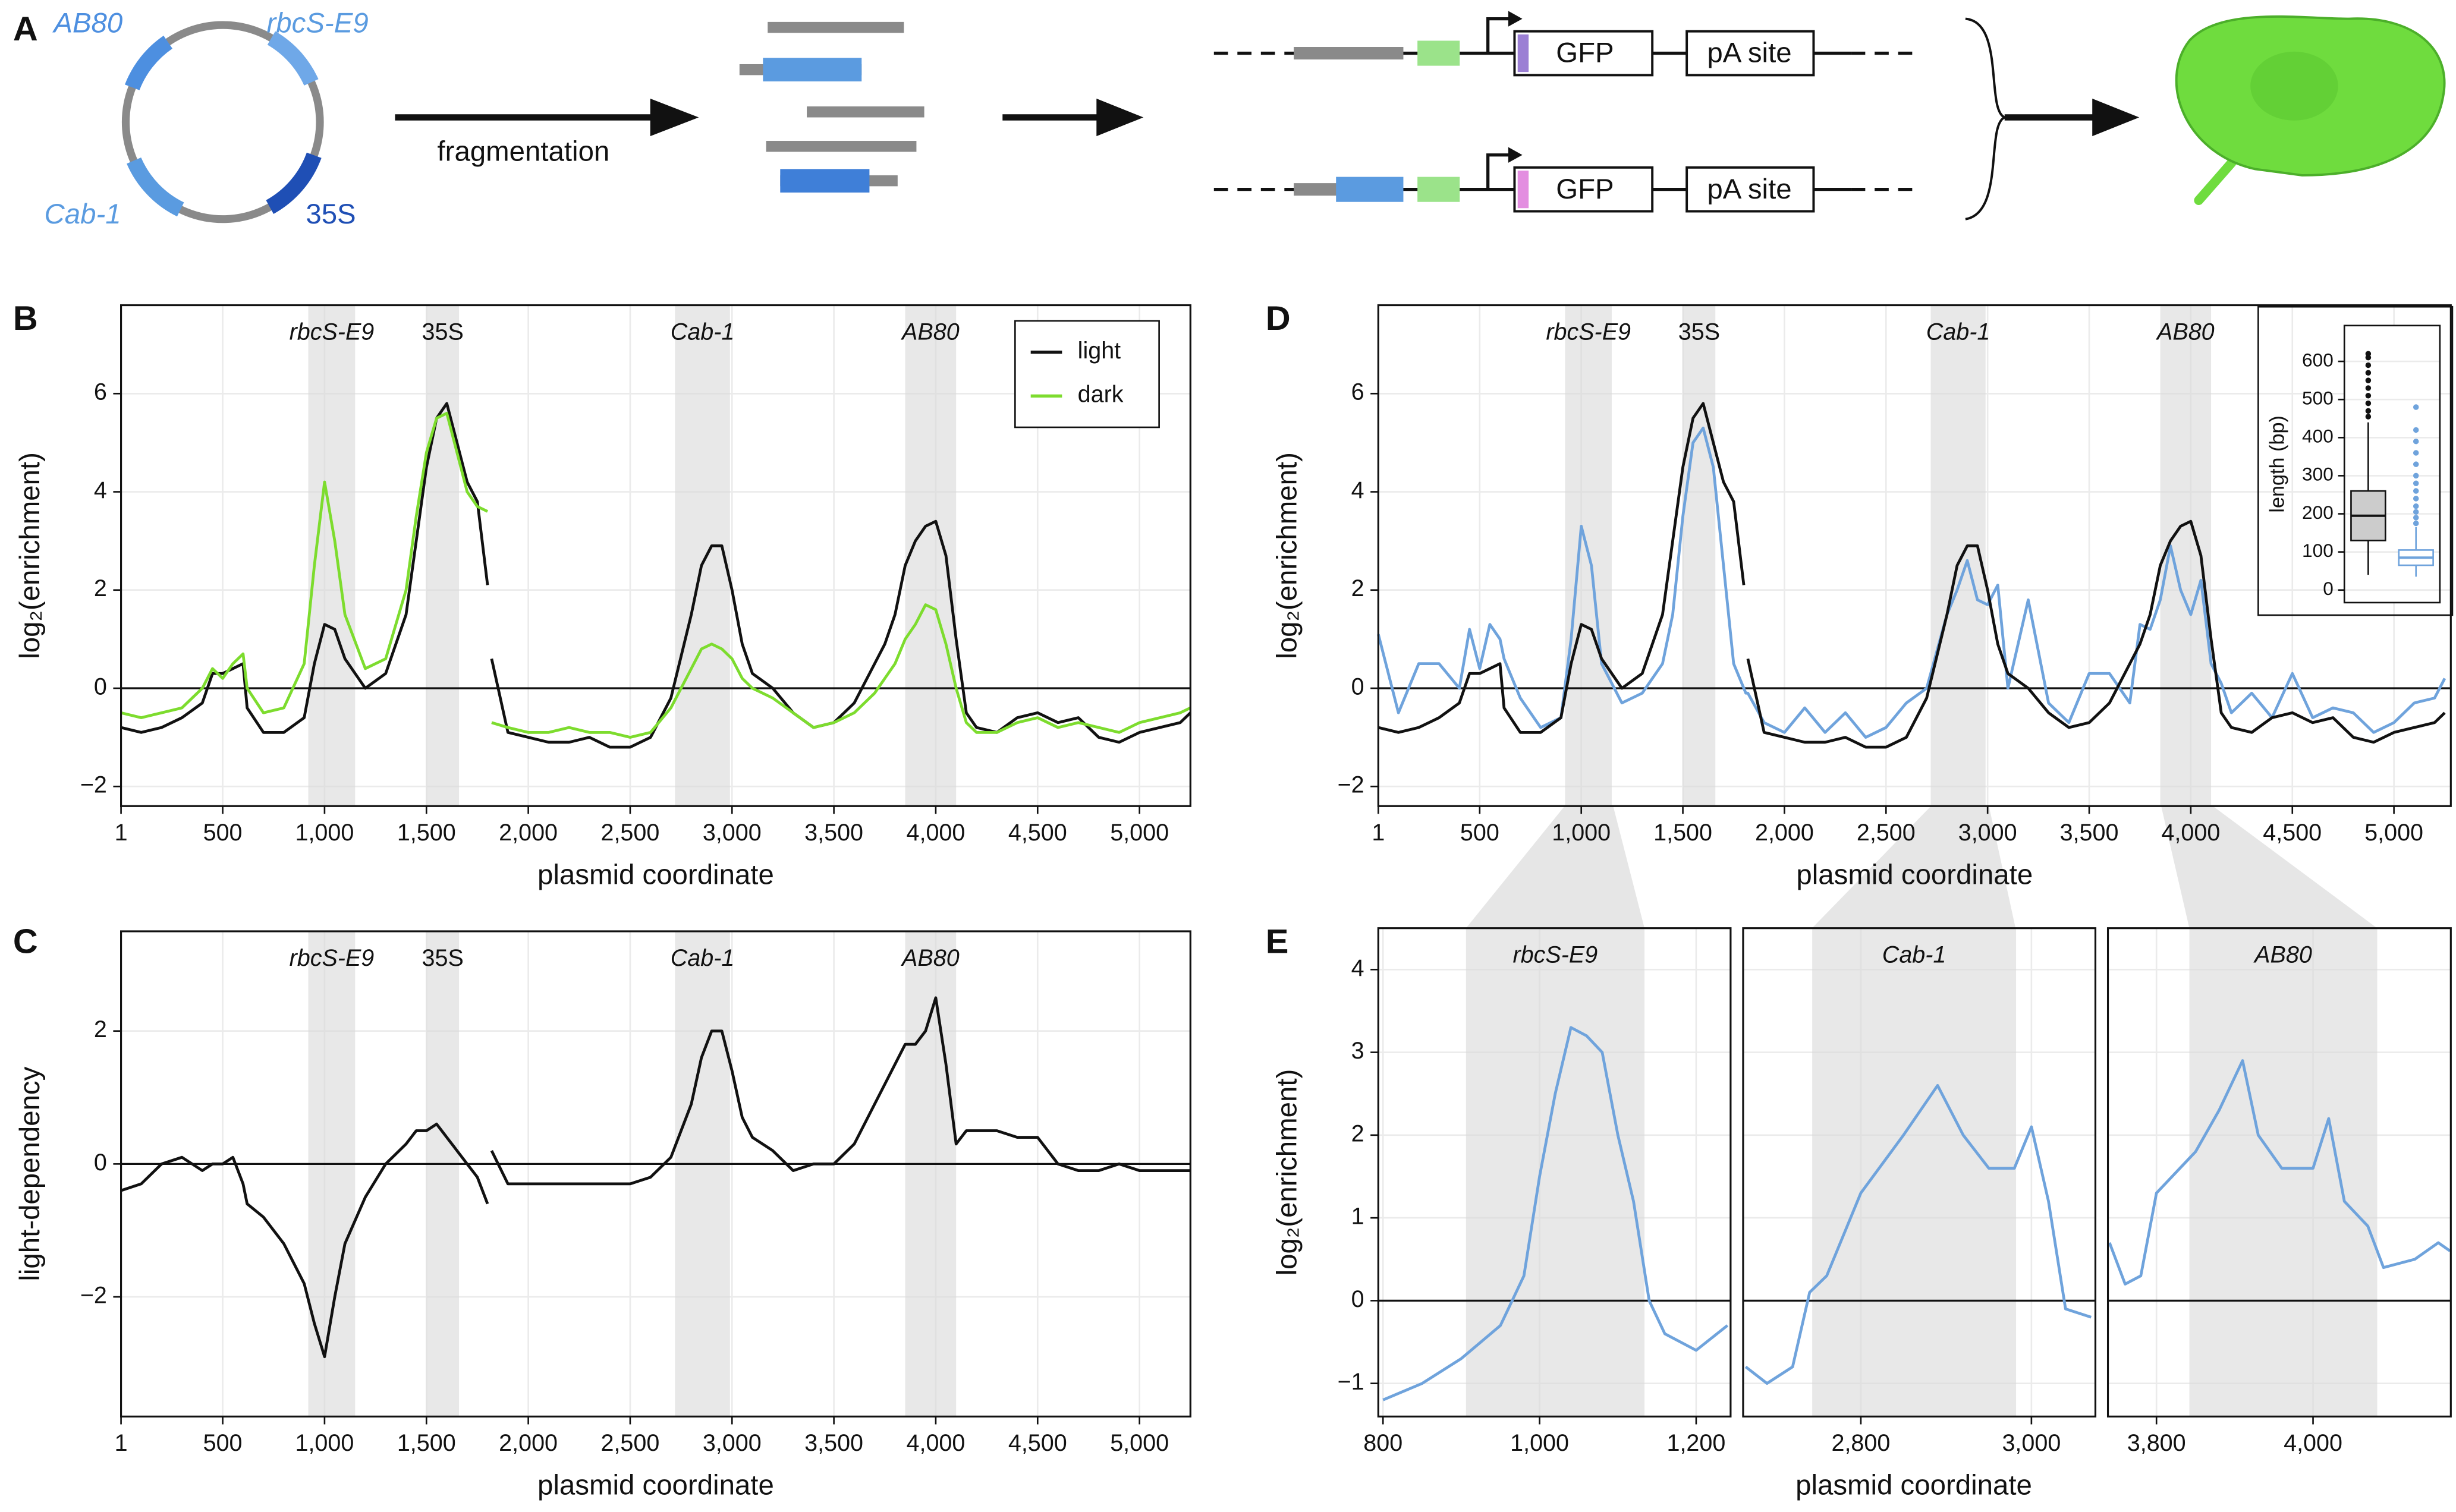 The width and height of the screenshot is (2456, 1512). I want to click on barcode, so click(1523, 53).